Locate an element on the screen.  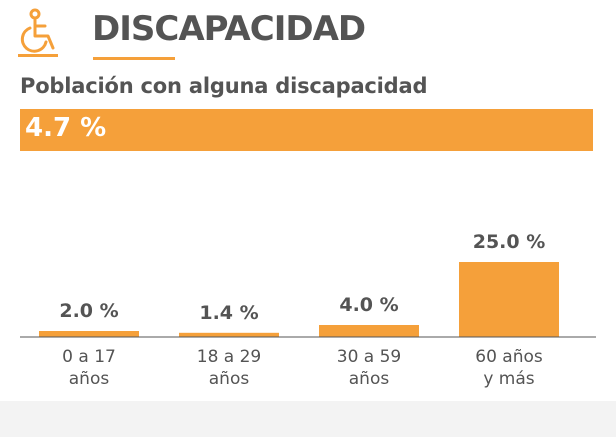
category-label-0-0: 0 a 17 is located at coordinates (89, 357).